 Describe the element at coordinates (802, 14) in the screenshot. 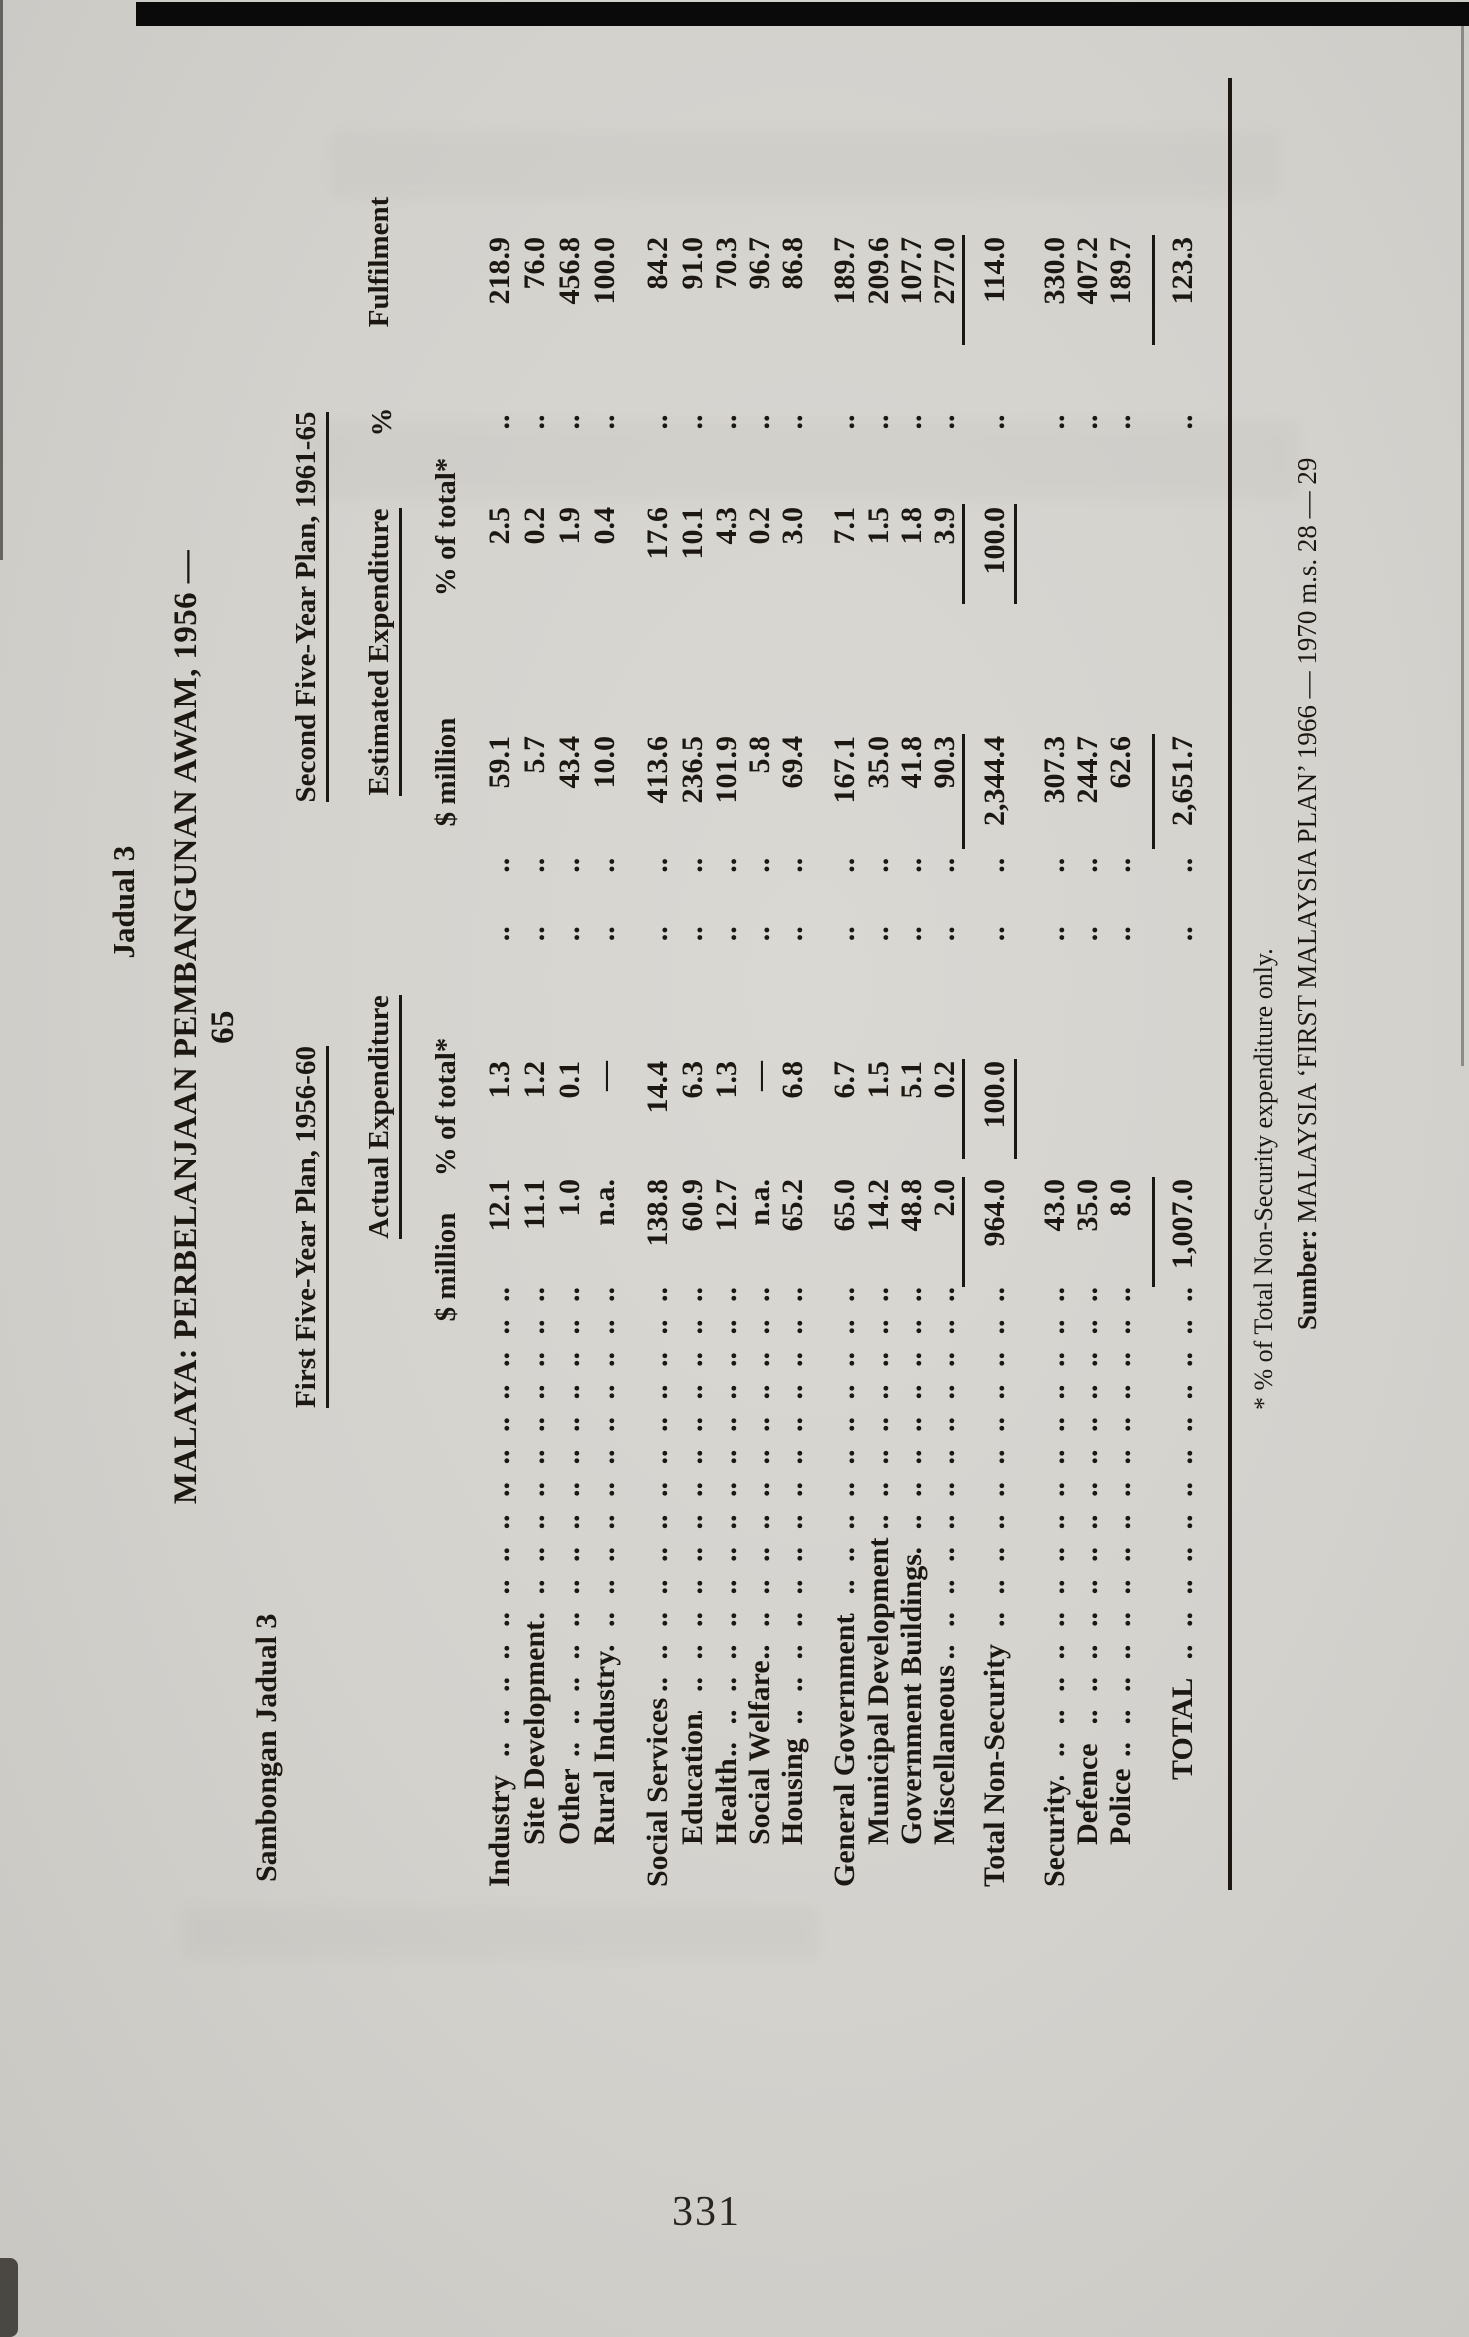

I see `scan-edge-top-bar` at that location.